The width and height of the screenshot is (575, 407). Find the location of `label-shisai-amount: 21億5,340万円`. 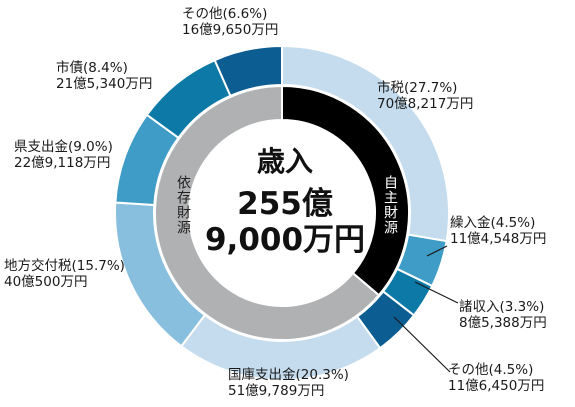

label-shisai-amount: 21億5,340万円 is located at coordinates (104, 84).